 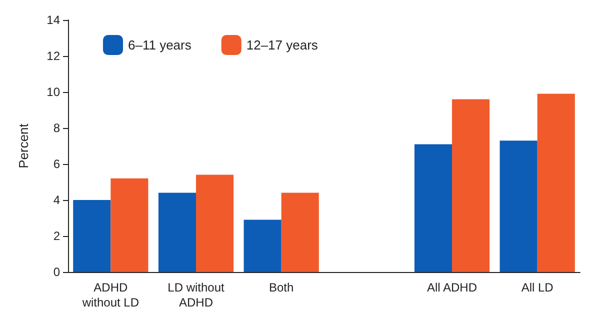 I want to click on y-tick-label: 10, so click(x=53, y=92).